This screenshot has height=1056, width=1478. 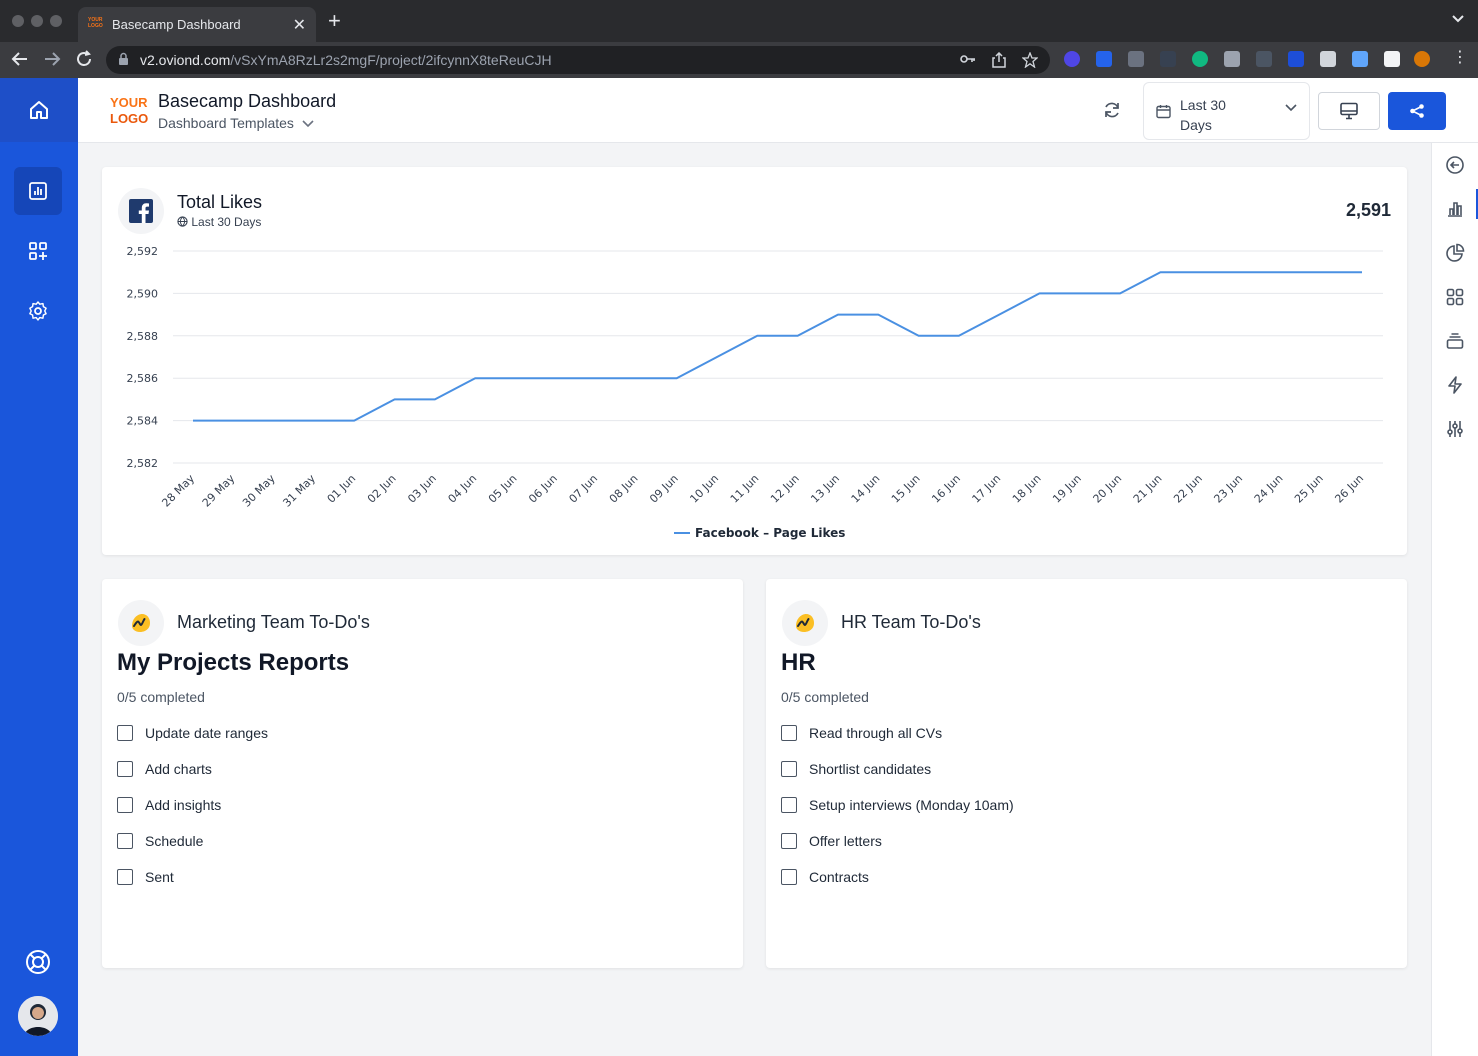 I want to click on date-range-select: Last 30 Days, so click(x=1226, y=111).